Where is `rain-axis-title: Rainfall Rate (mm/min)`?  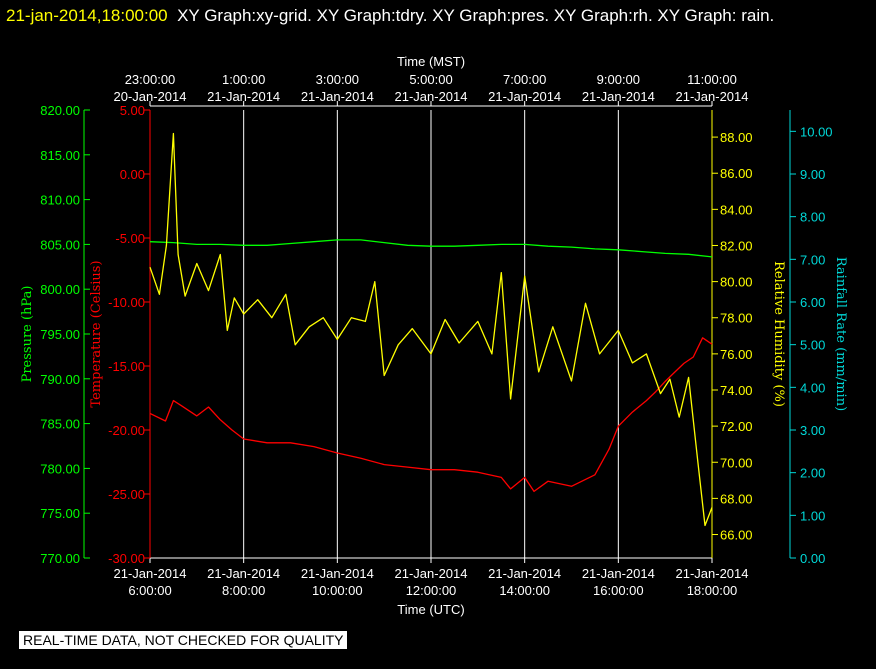 rain-axis-title: Rainfall Rate (mm/min) is located at coordinates (840, 334).